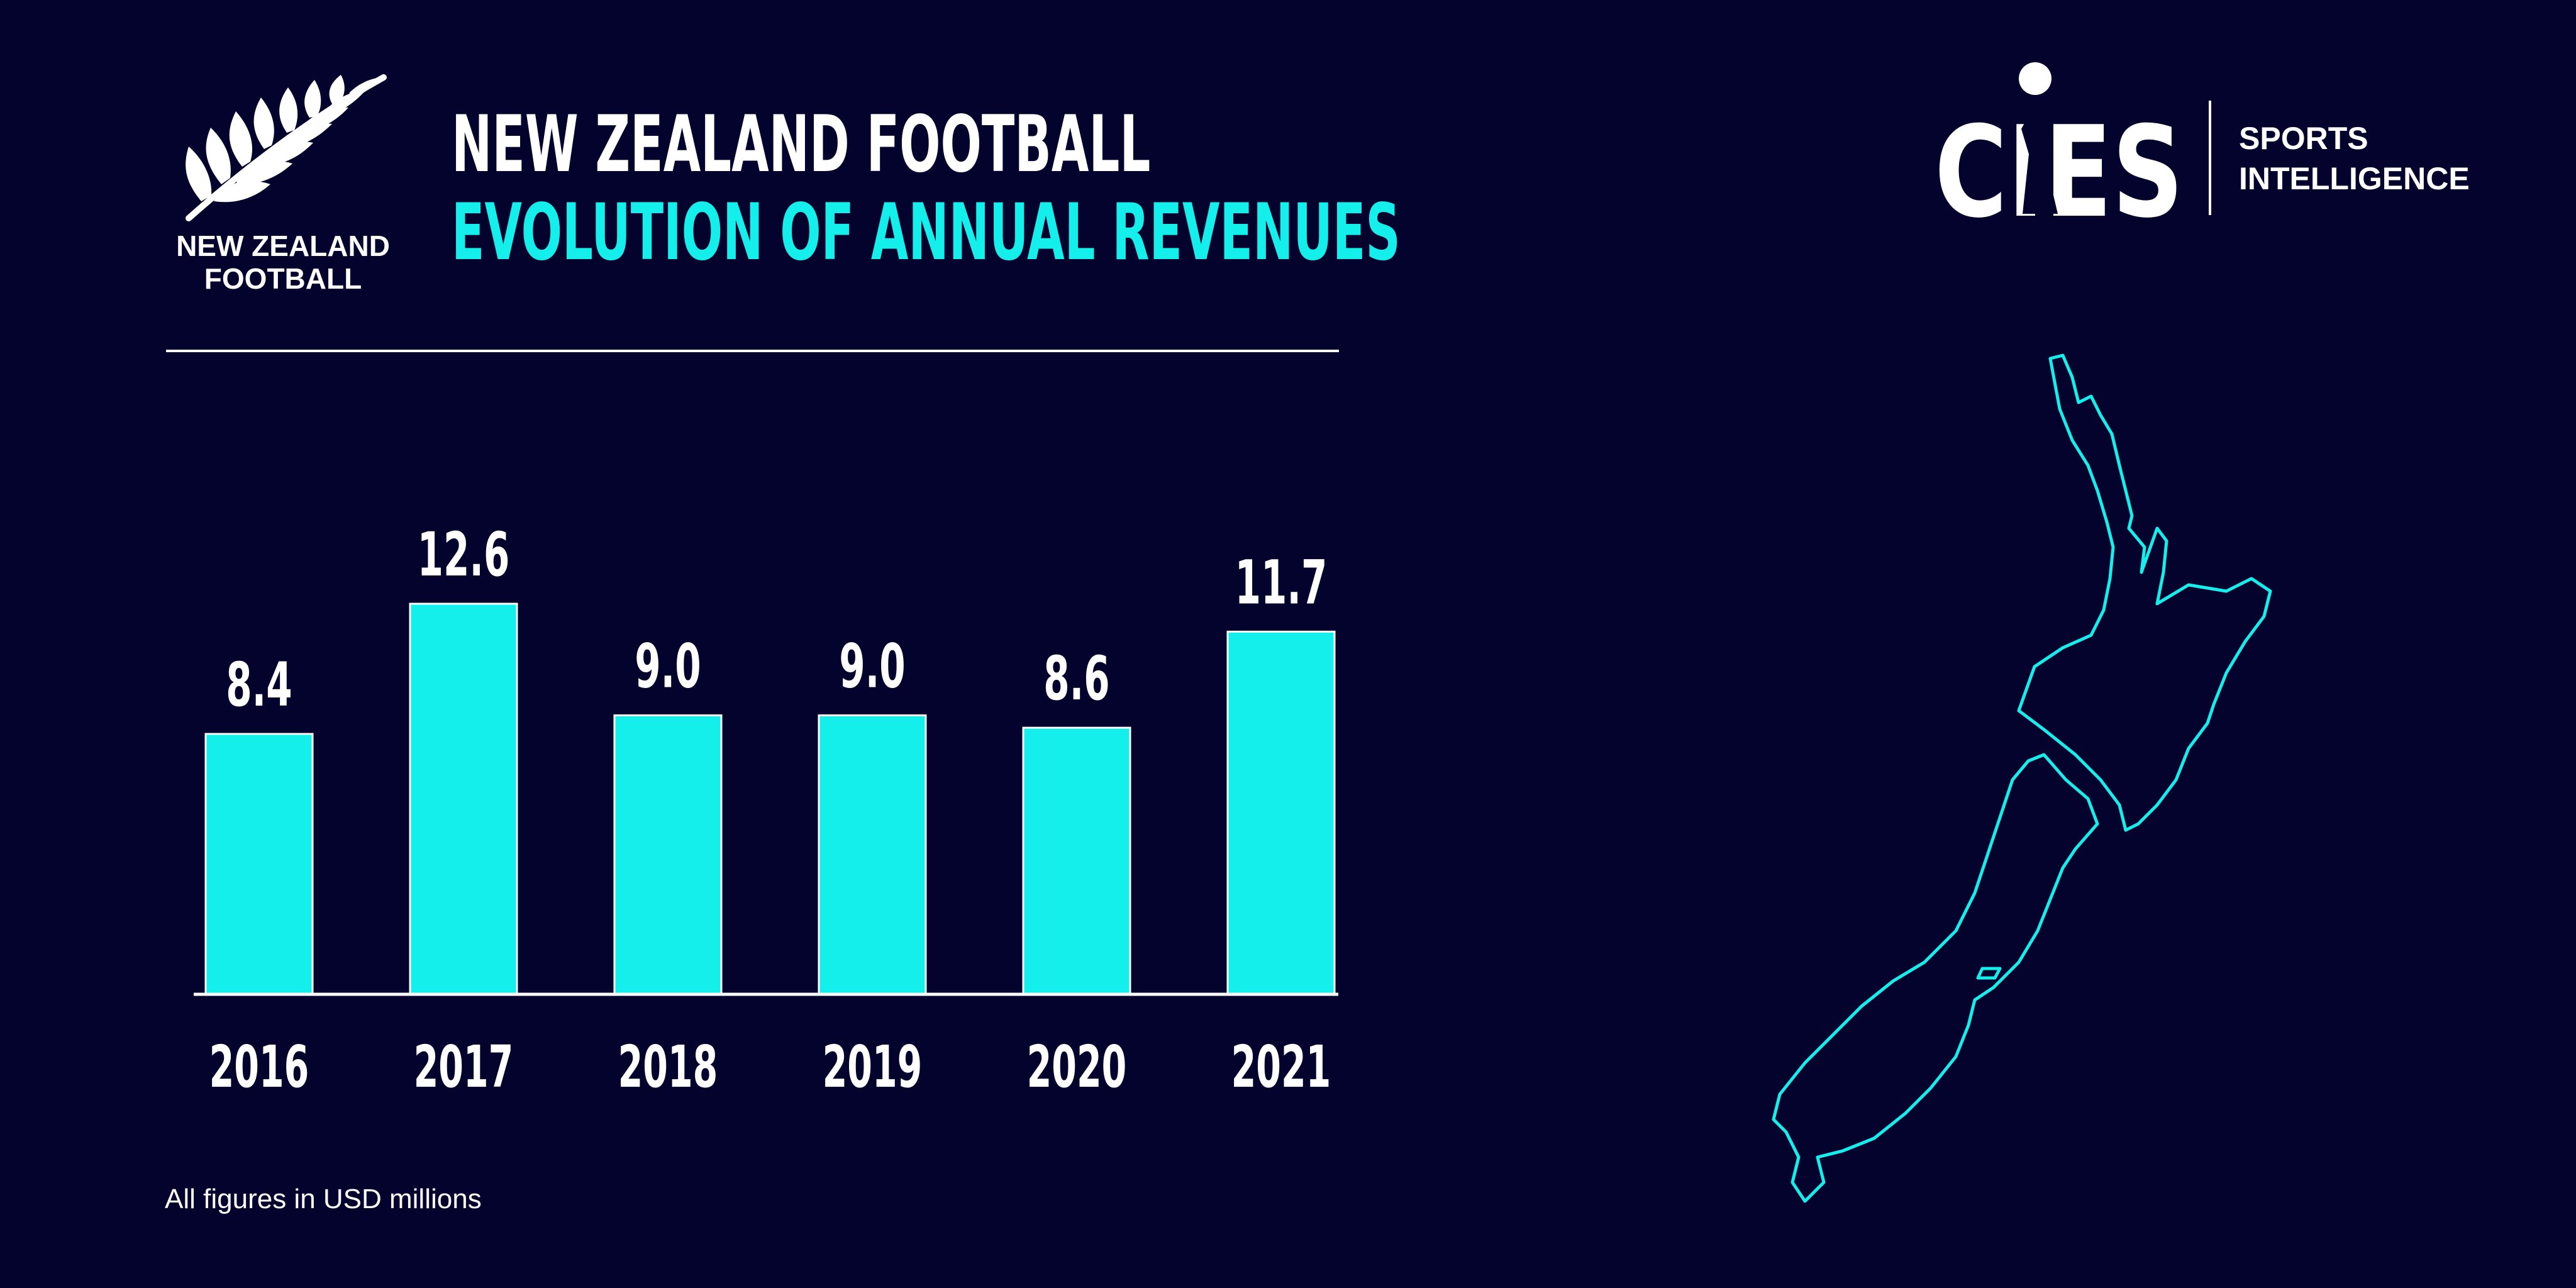 The width and height of the screenshot is (2576, 1288). What do you see at coordinates (323, 1199) in the screenshot?
I see `footnote: All figures in USD millions` at bounding box center [323, 1199].